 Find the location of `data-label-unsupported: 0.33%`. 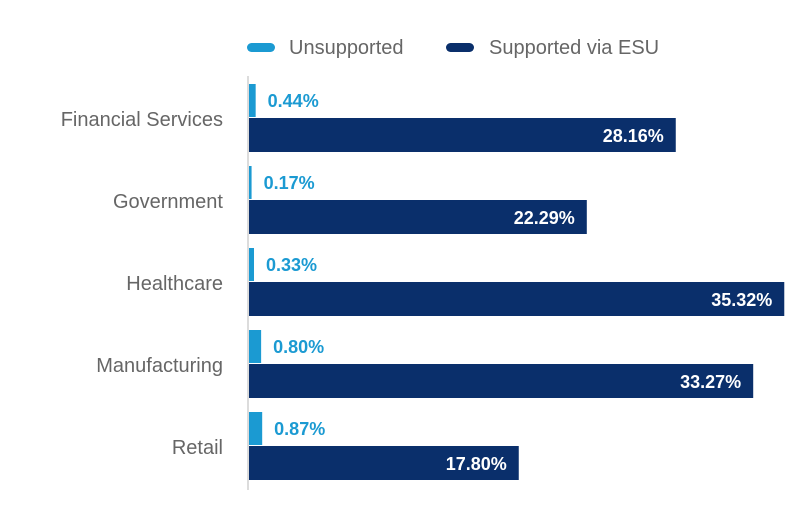

data-label-unsupported: 0.33% is located at coordinates (291, 265).